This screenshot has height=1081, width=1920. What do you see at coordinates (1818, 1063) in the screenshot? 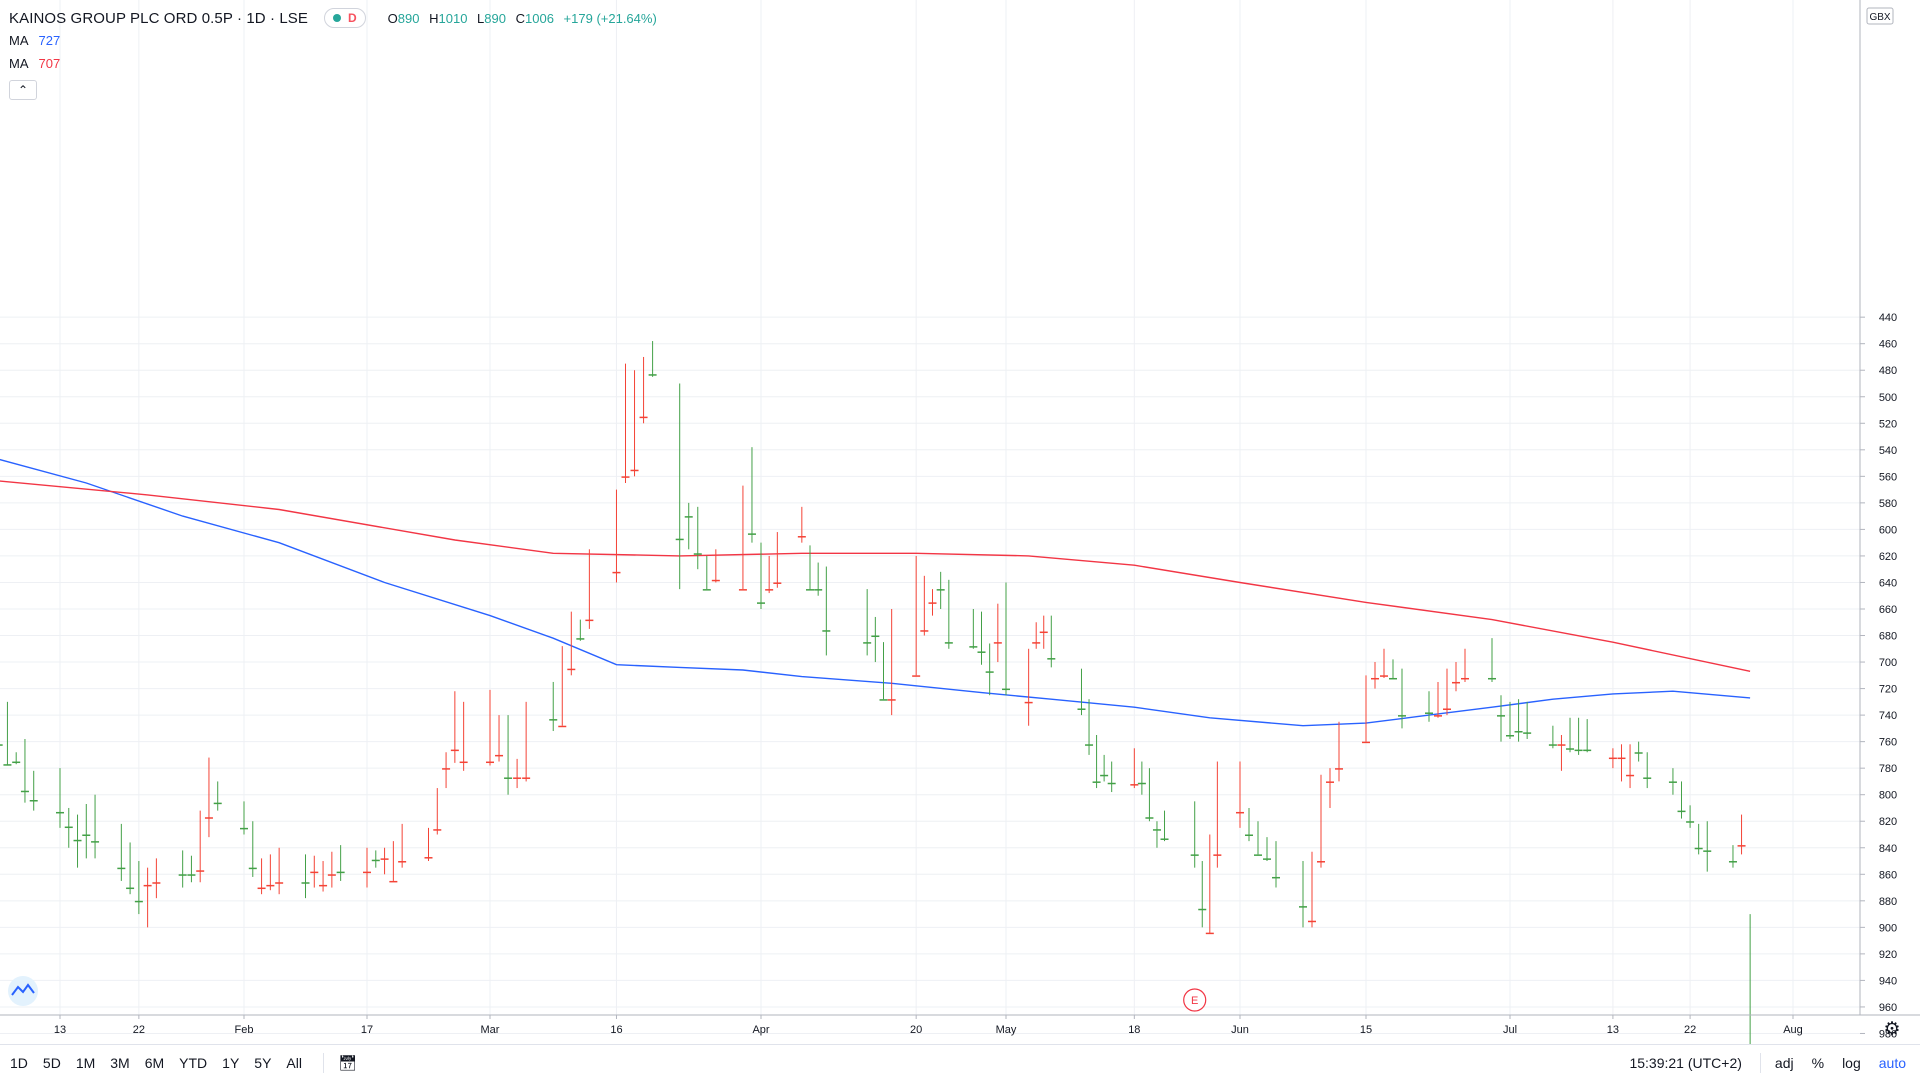
I see `percent-toggle: %` at bounding box center [1818, 1063].